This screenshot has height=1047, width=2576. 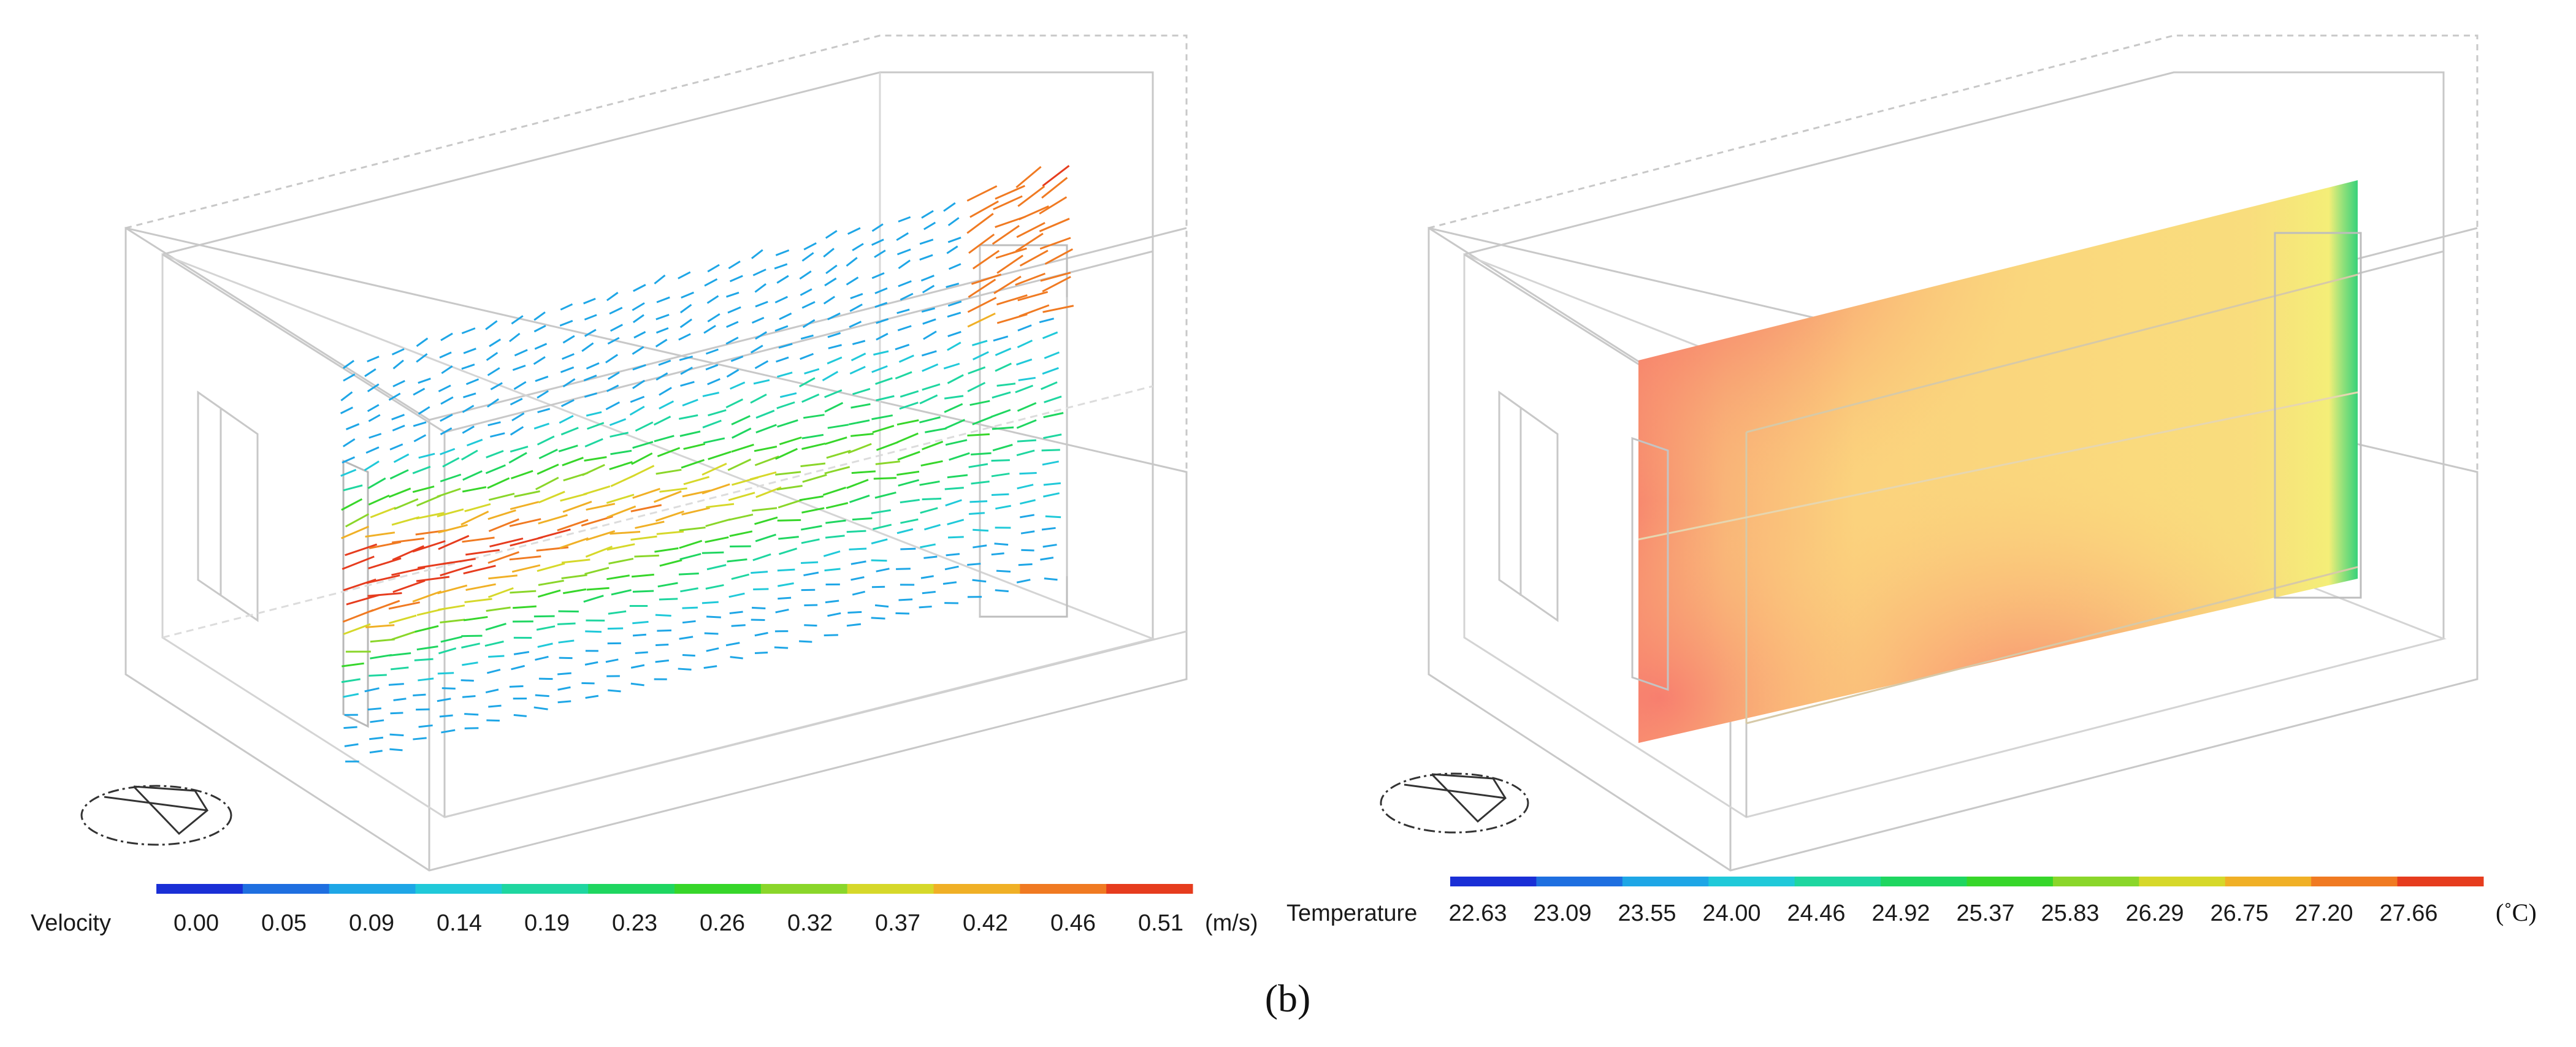 I want to click on velocity-legend-tick-label: 0.37, so click(x=897, y=923).